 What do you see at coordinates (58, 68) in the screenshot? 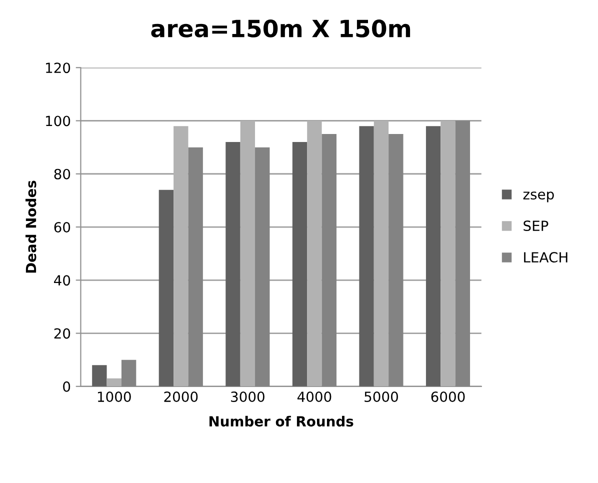
I see `y-tick-label: 120` at bounding box center [58, 68].